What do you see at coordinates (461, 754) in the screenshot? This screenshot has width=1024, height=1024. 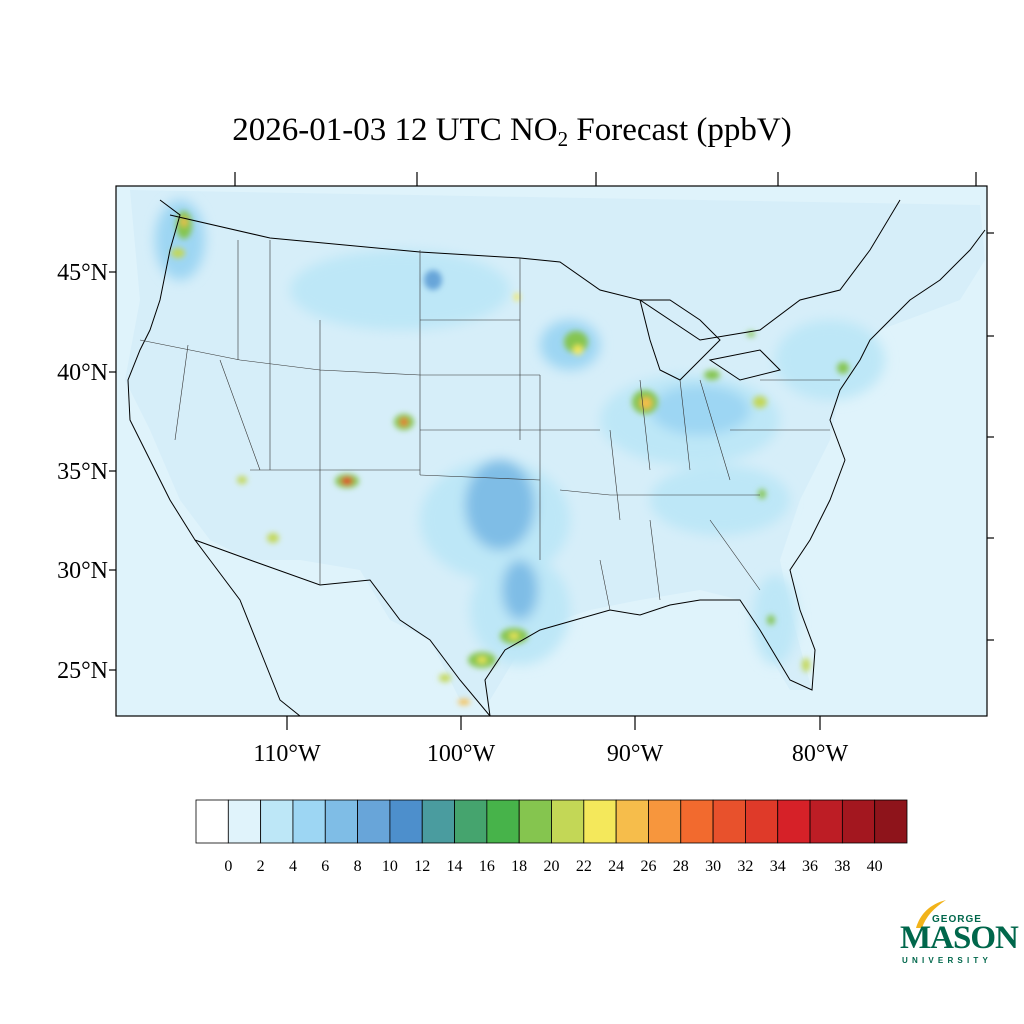 I see `lon-label-100W: 100°W` at bounding box center [461, 754].